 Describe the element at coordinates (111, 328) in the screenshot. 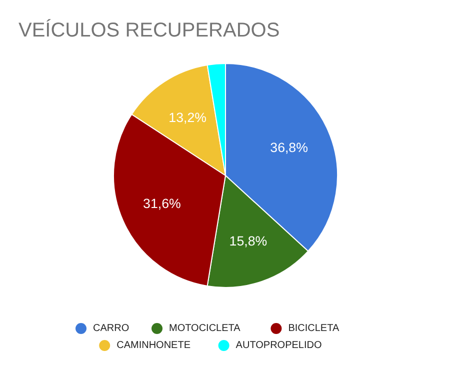

I see `legend-label: CARRO` at that location.